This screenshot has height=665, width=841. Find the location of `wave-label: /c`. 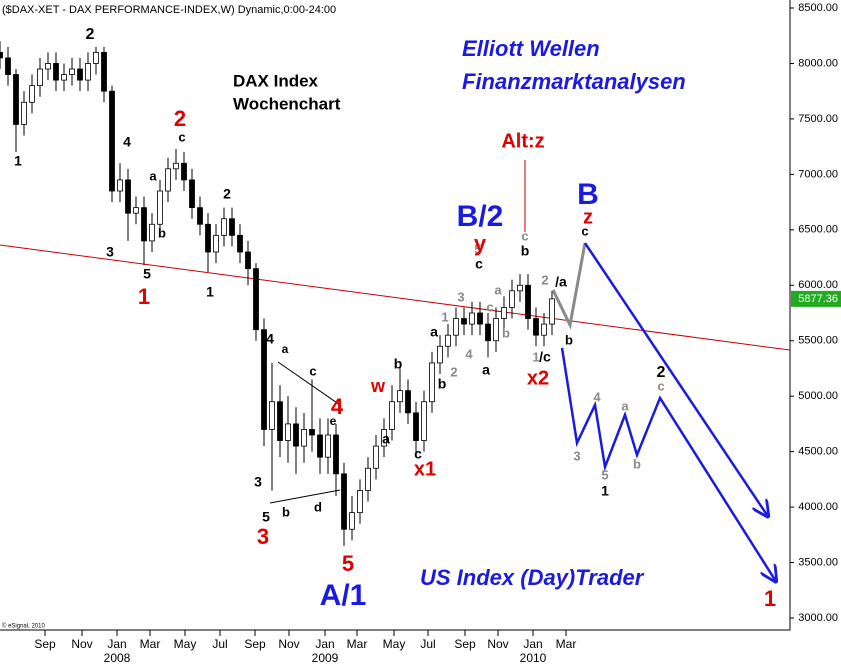

wave-label: /c is located at coordinates (545, 357).